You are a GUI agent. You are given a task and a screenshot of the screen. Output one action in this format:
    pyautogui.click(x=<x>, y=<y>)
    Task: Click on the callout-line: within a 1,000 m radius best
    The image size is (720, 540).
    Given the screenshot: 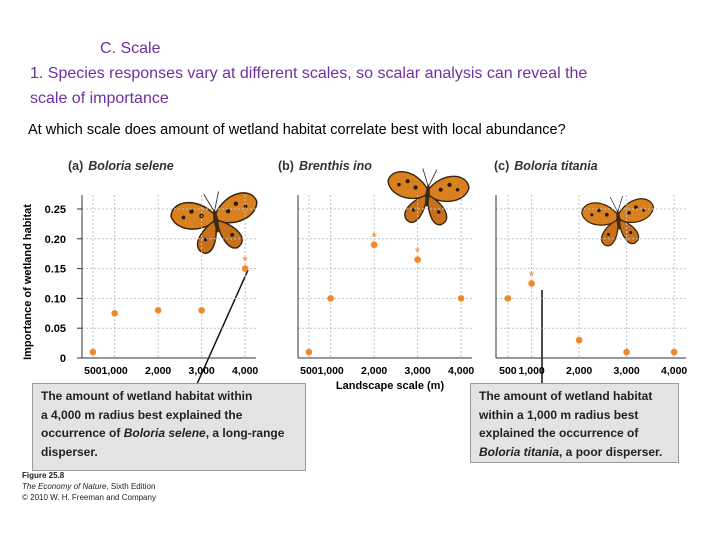 What is the action you would take?
    pyautogui.click(x=574, y=415)
    